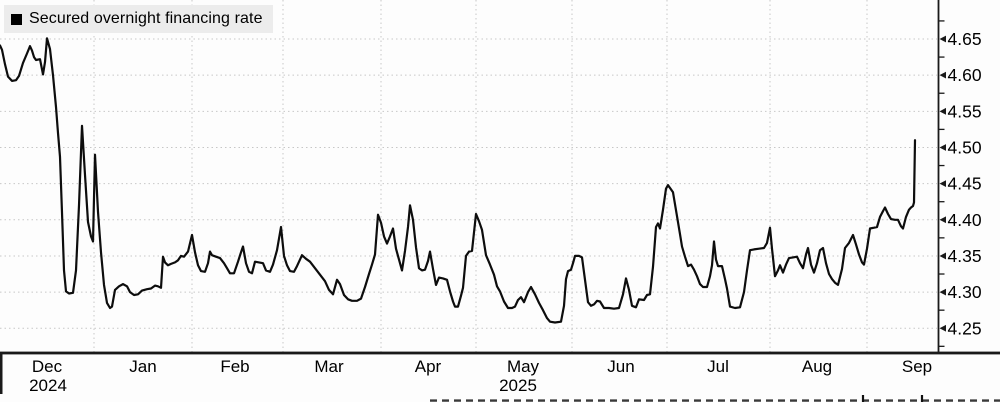  I want to click on x-axis-year-label: 2025, so click(518, 385).